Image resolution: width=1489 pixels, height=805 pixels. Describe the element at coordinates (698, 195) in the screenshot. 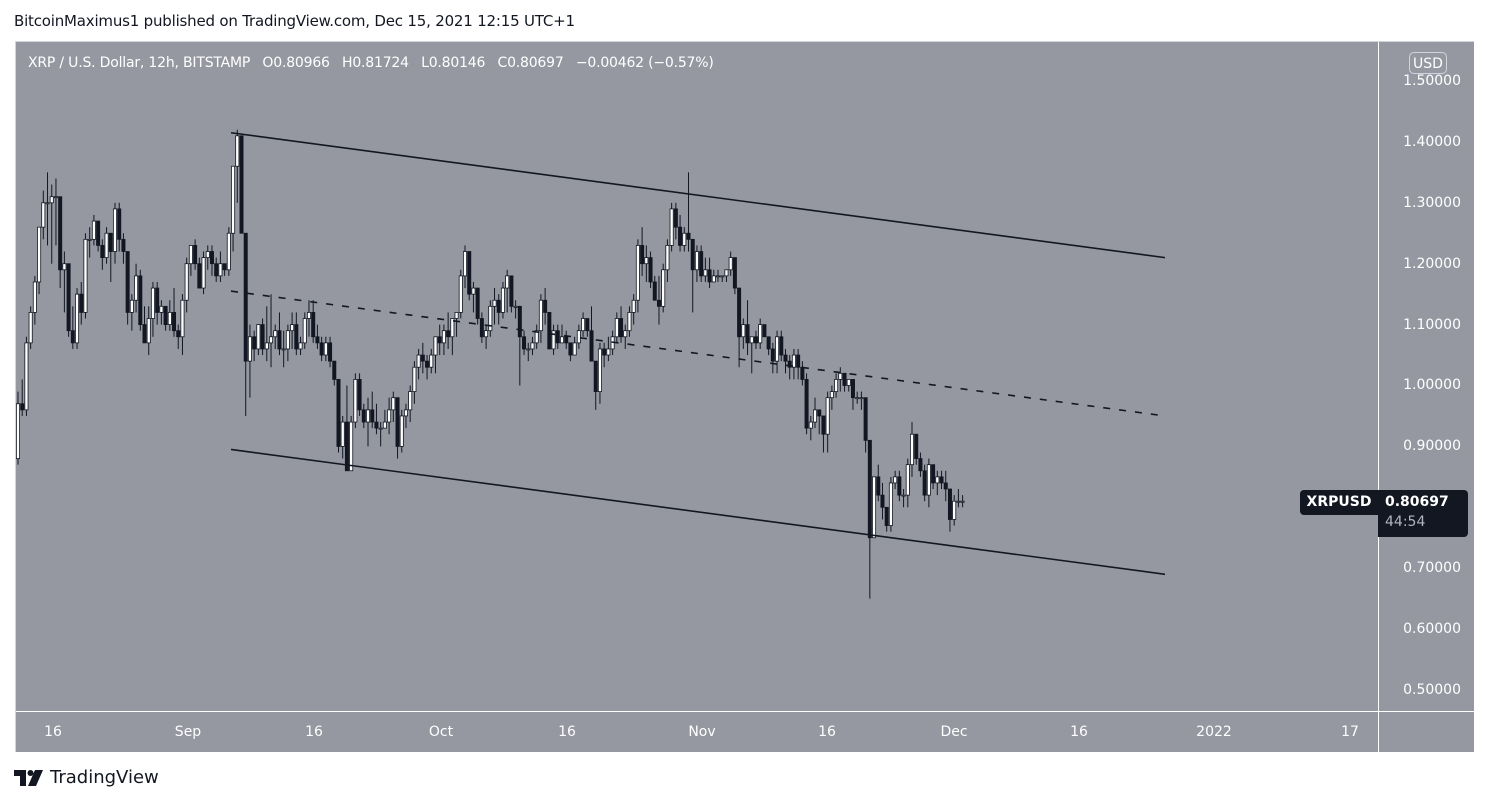

I see `channel-upper-trendline` at that location.